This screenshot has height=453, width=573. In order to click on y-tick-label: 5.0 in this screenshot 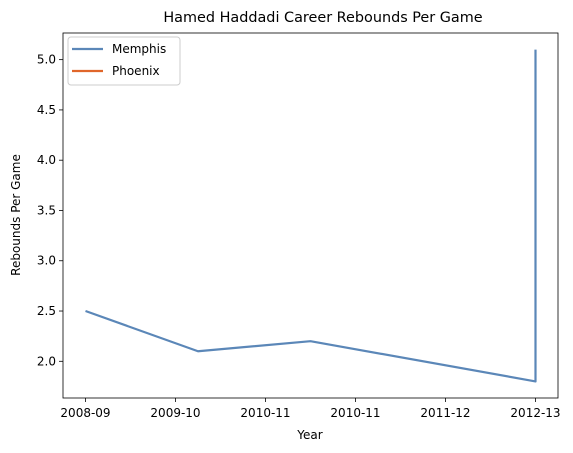, I will do `click(46, 60)`.